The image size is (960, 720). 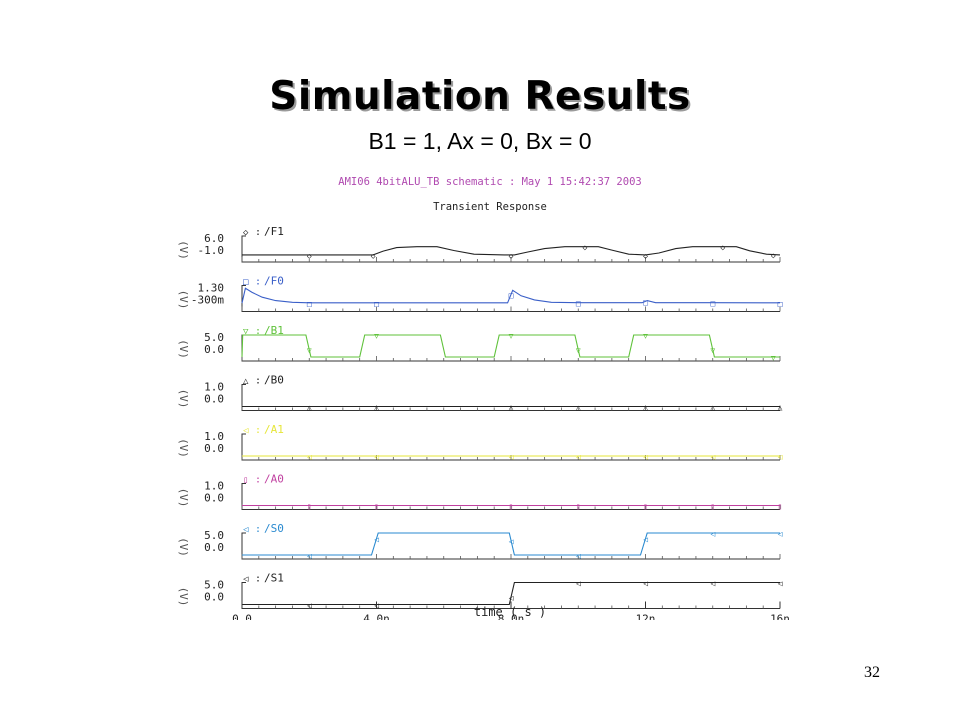 I want to click on x-tick-label: 16n, so click(x=780, y=617).